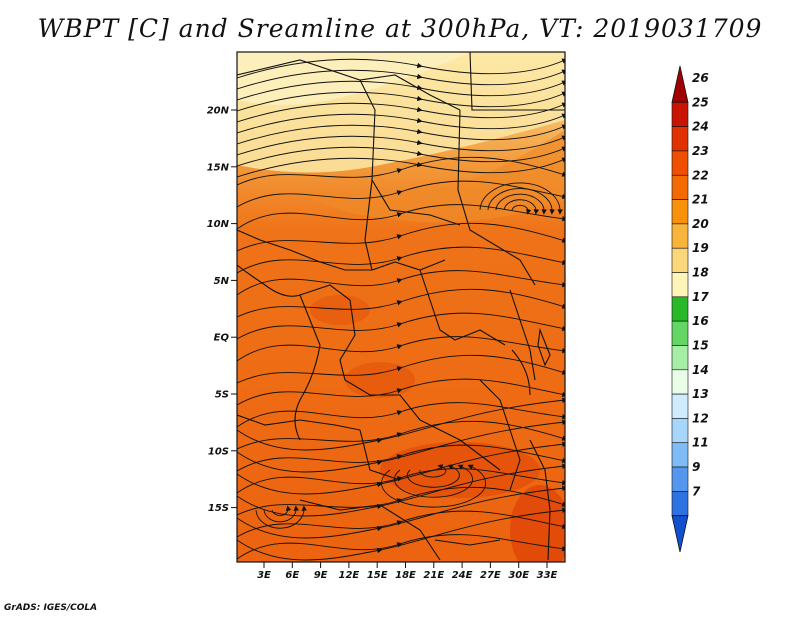  I want to click on longitude-axis: 3E 6E 9E 12E 15E 18E 21E 24E 27E 30E 33E, so click(407, 571).